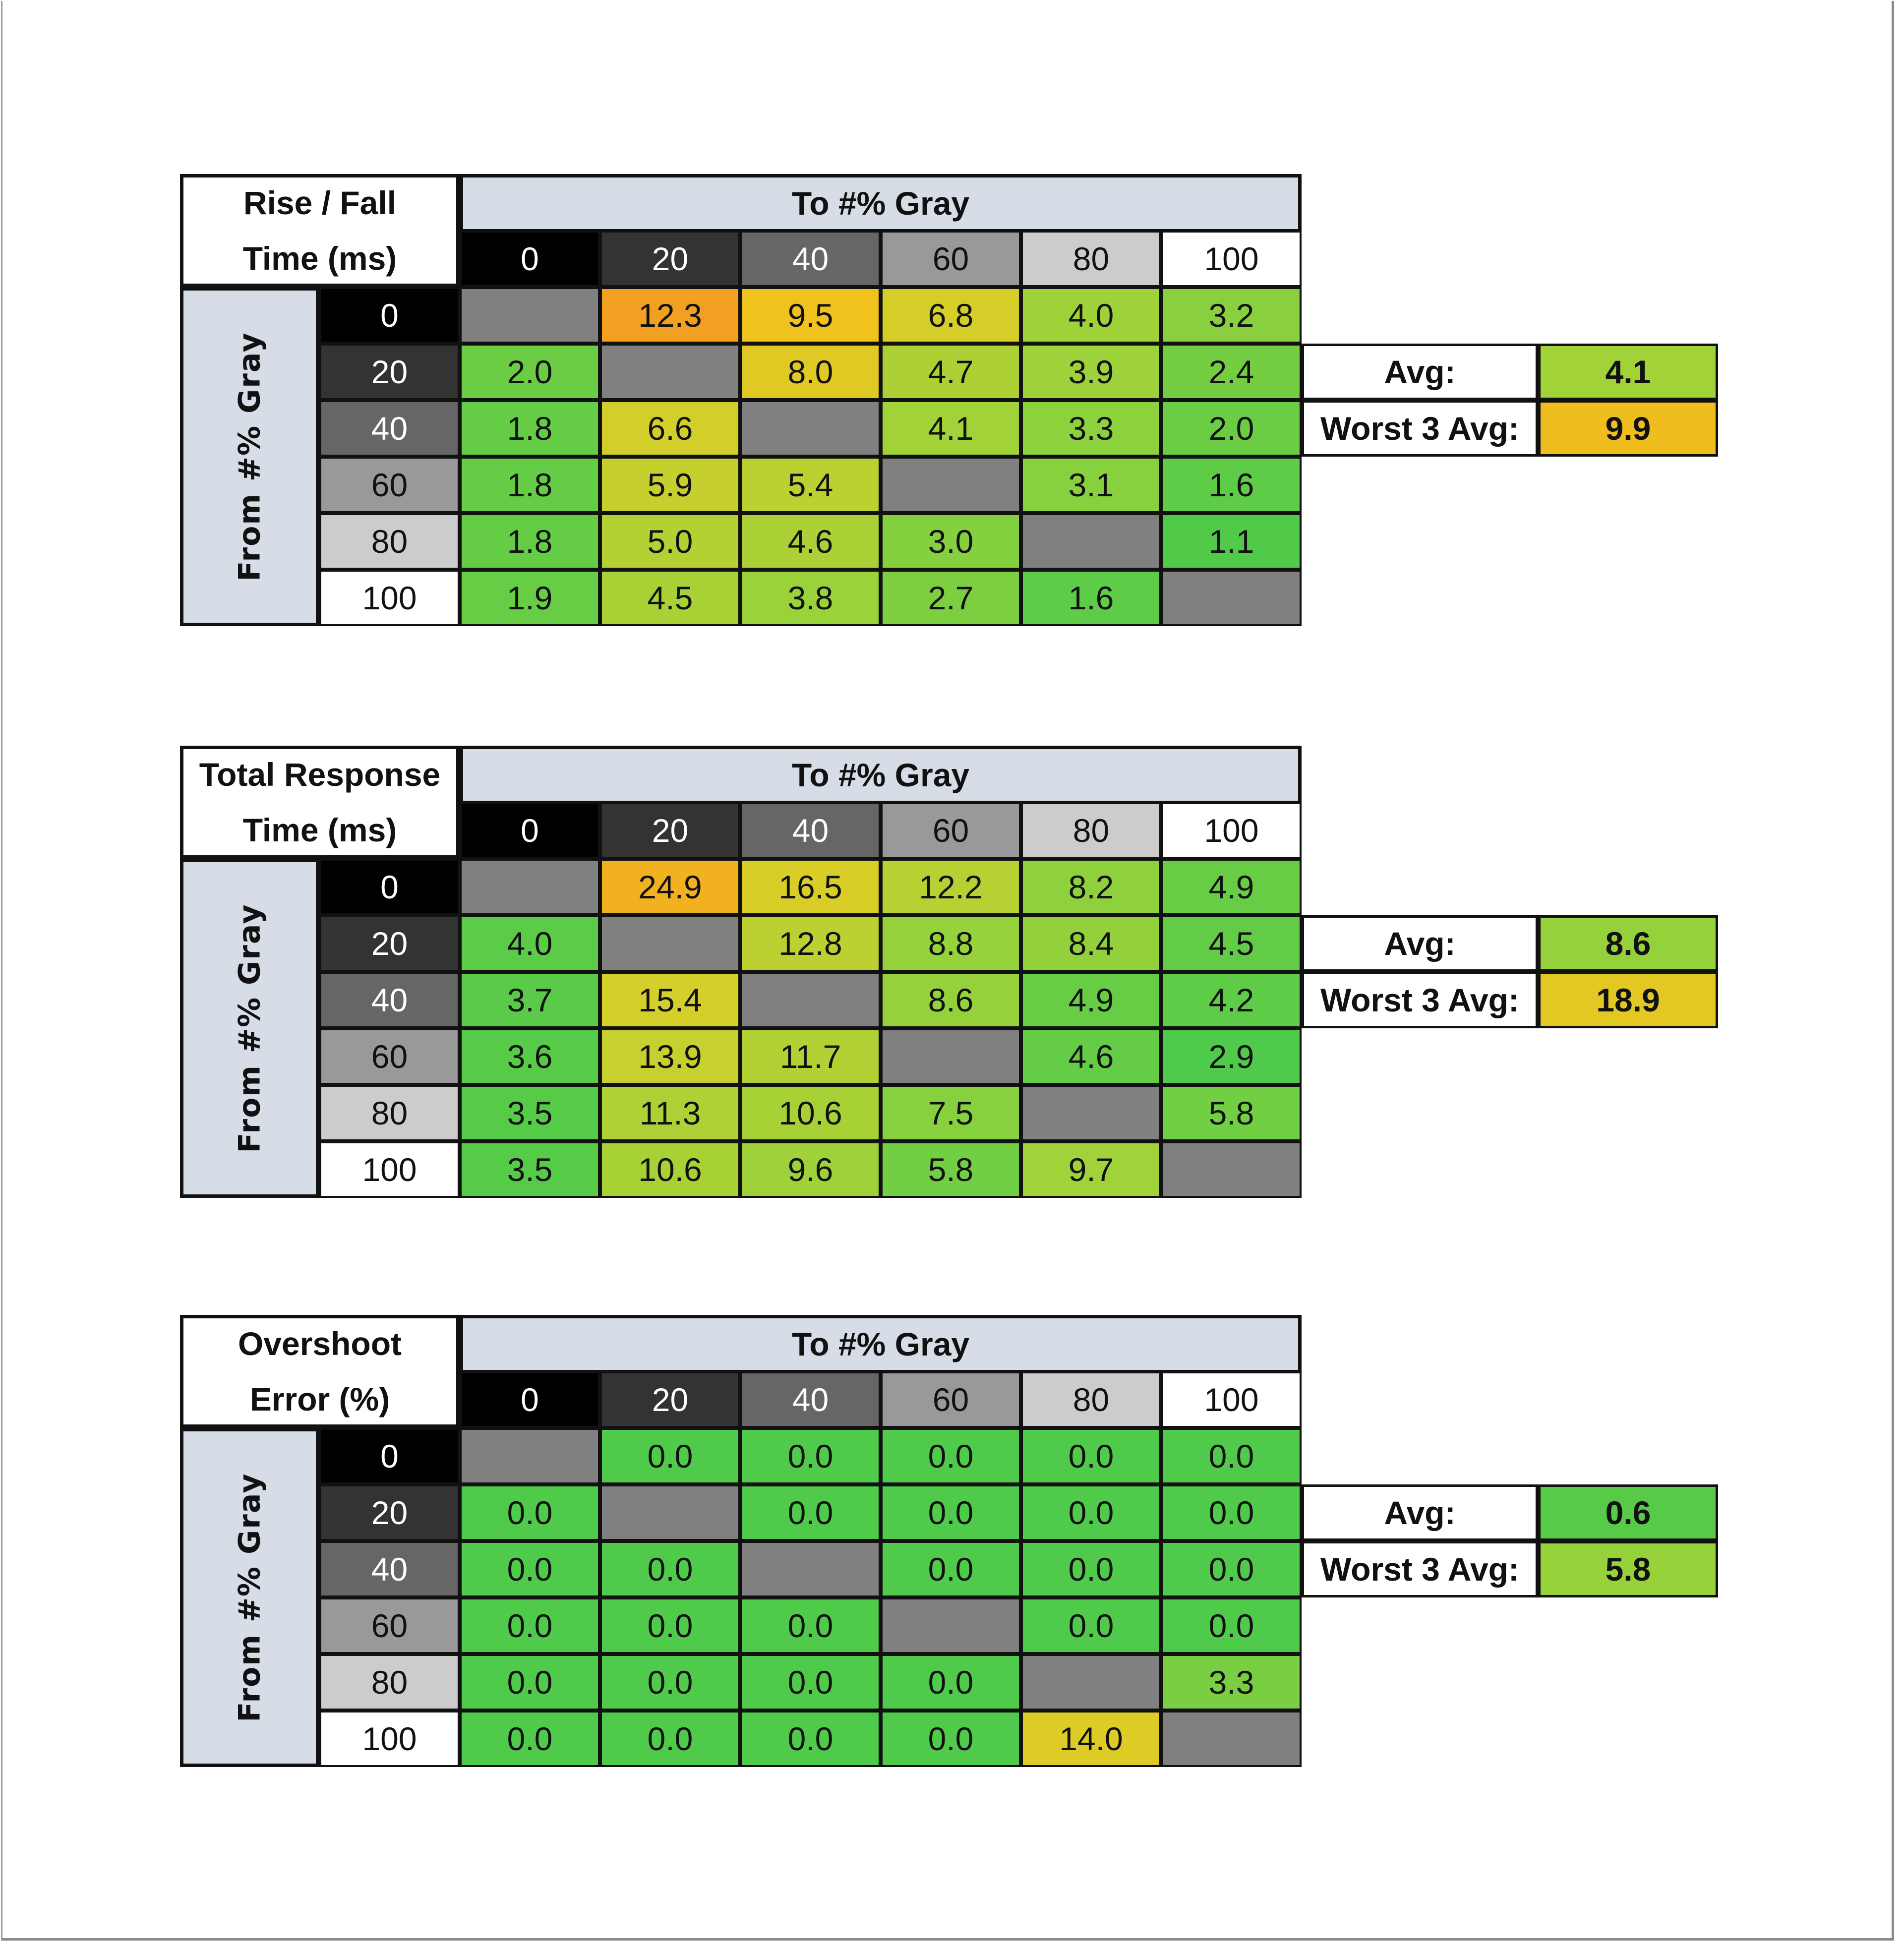 The image size is (1904, 1949). I want to click on data-cell: 2.4, so click(1231, 372).